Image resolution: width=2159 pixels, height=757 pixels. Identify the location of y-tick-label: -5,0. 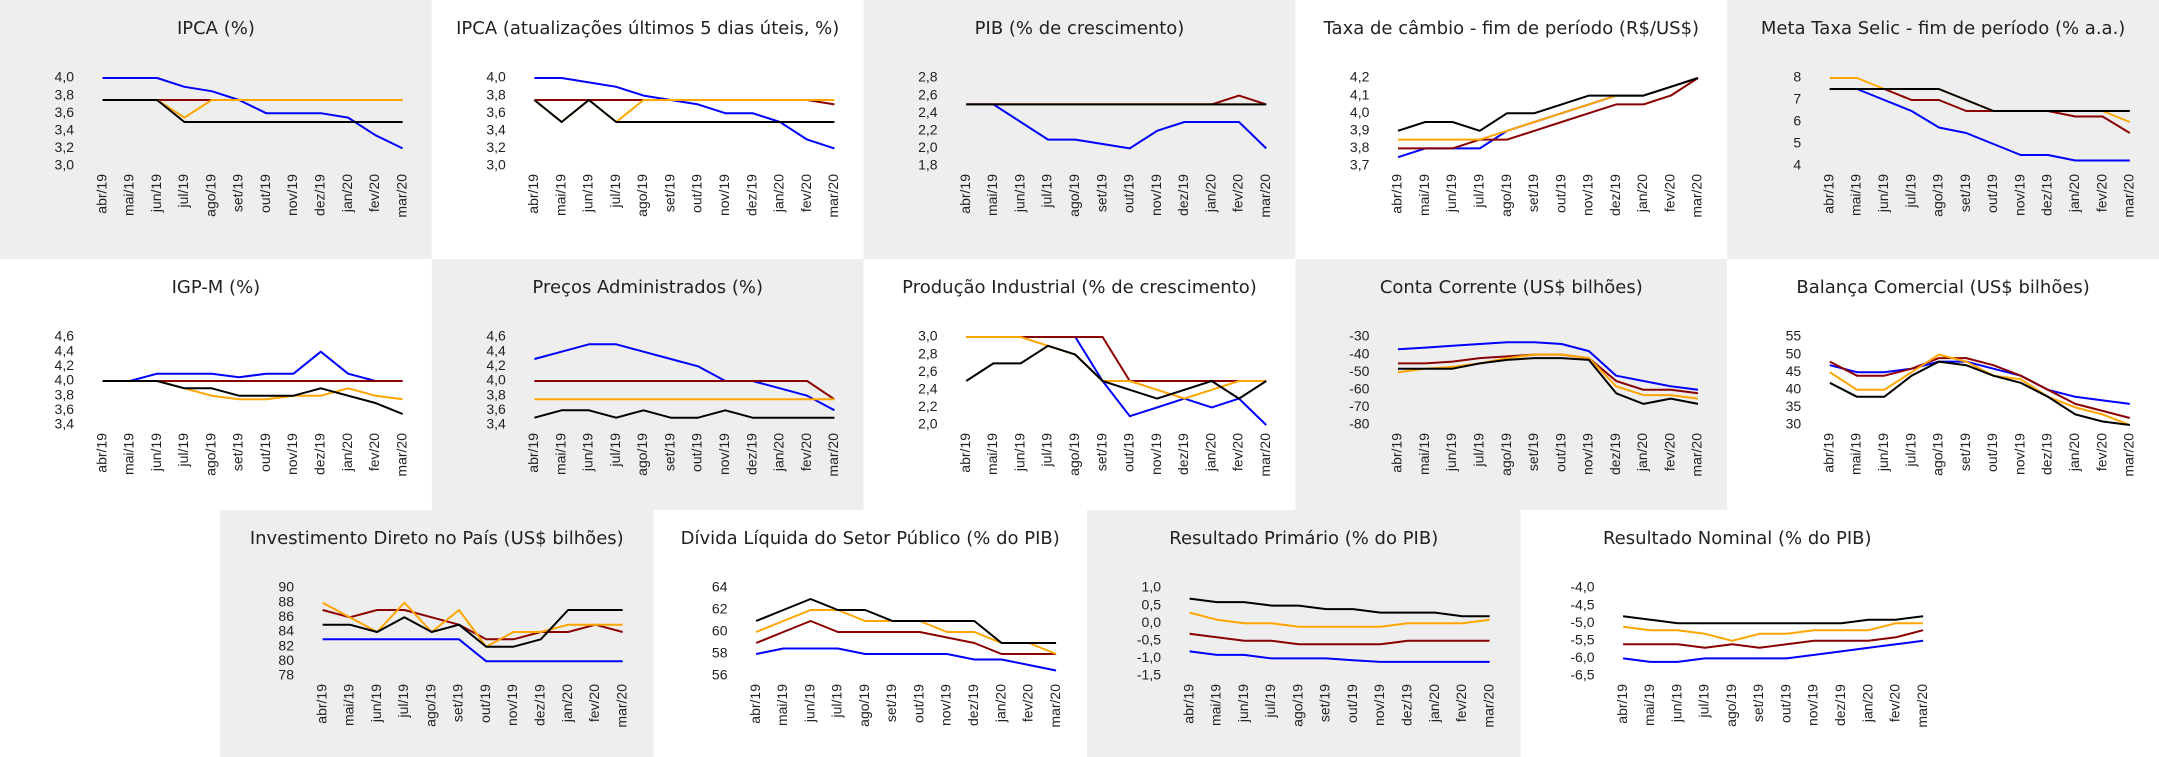
(1582, 622).